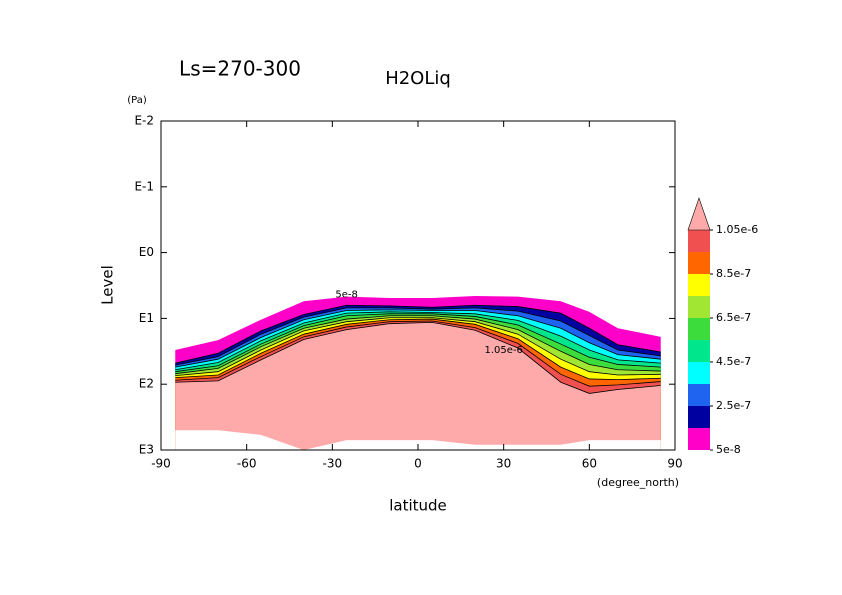  I want to click on x-tick-label: 30, so click(503, 464).